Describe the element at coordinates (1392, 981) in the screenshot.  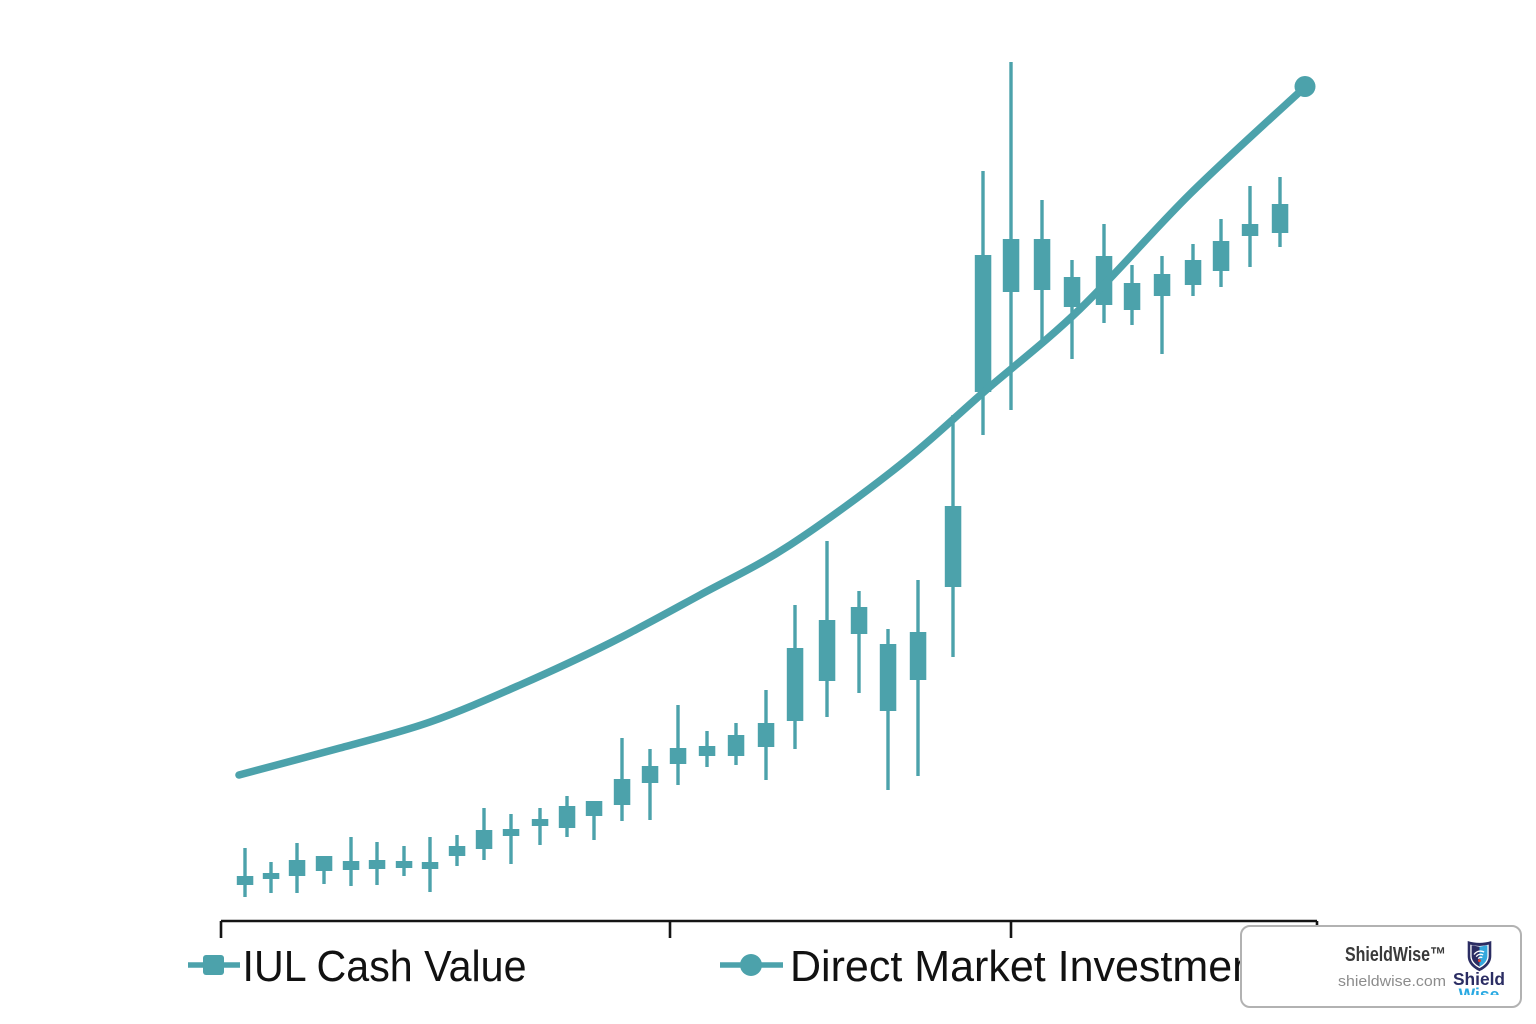
I see `svg-text: shieldwise.com` at that location.